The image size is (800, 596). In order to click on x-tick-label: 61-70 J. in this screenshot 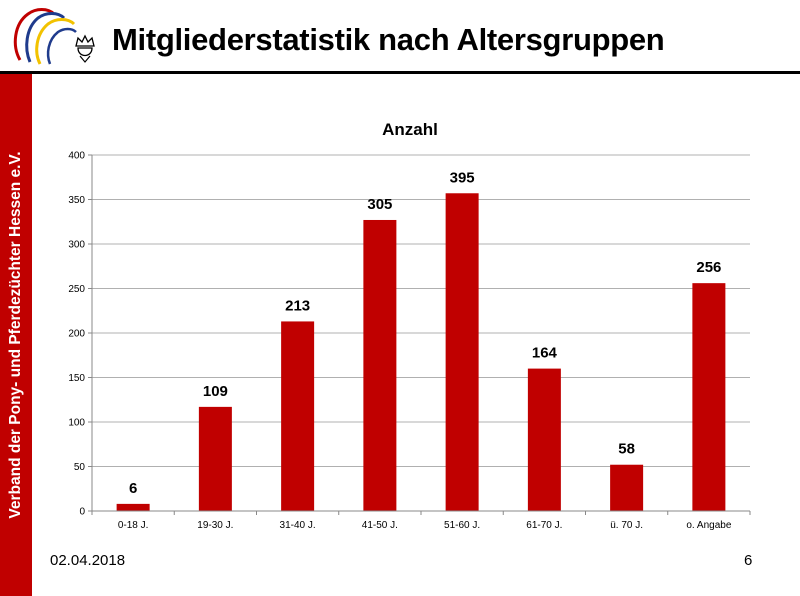, I will do `click(544, 525)`.